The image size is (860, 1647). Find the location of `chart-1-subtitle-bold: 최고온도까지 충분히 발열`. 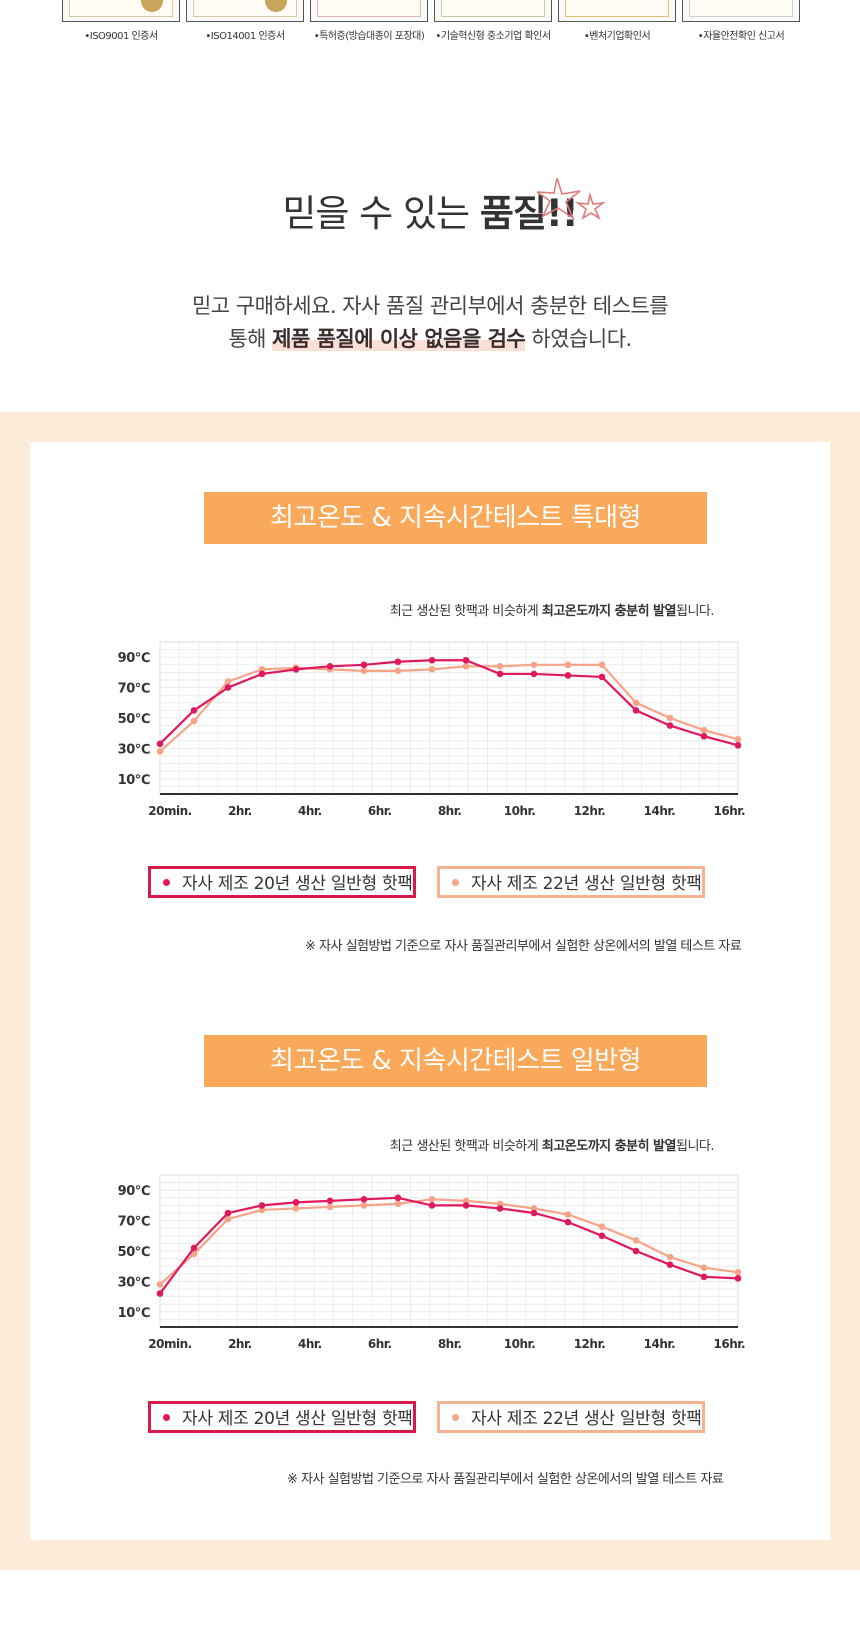

chart-1-subtitle-bold: 최고온도까지 충분히 발열 is located at coordinates (609, 611).